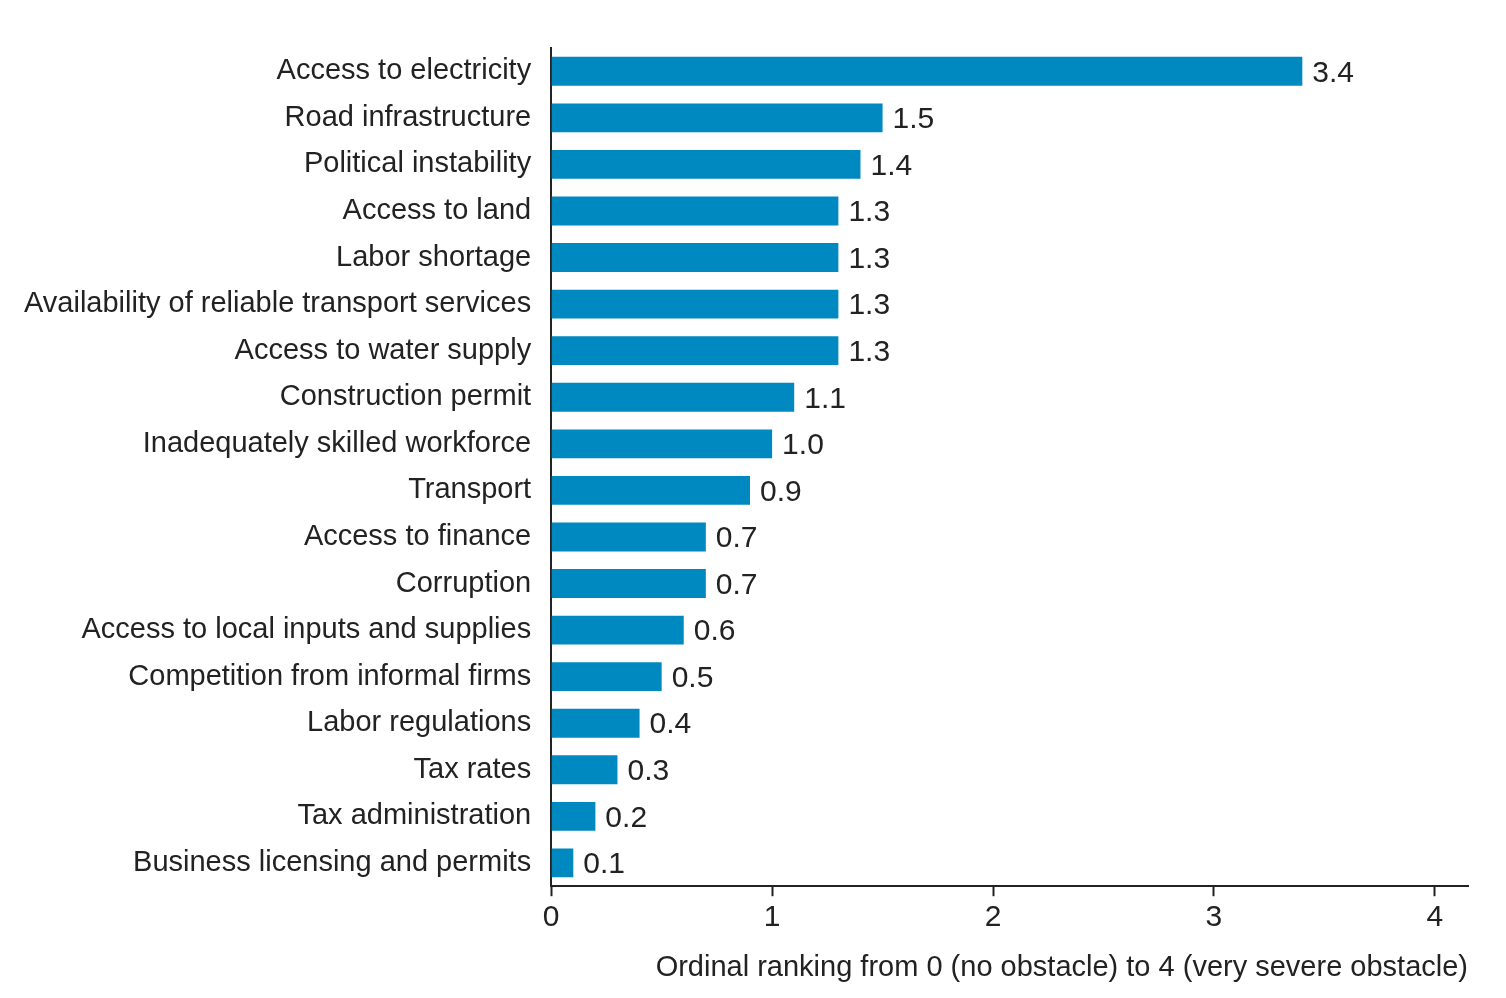 The width and height of the screenshot is (1506, 998). What do you see at coordinates (1435, 916) in the screenshot?
I see `x-tick-label: 4` at bounding box center [1435, 916].